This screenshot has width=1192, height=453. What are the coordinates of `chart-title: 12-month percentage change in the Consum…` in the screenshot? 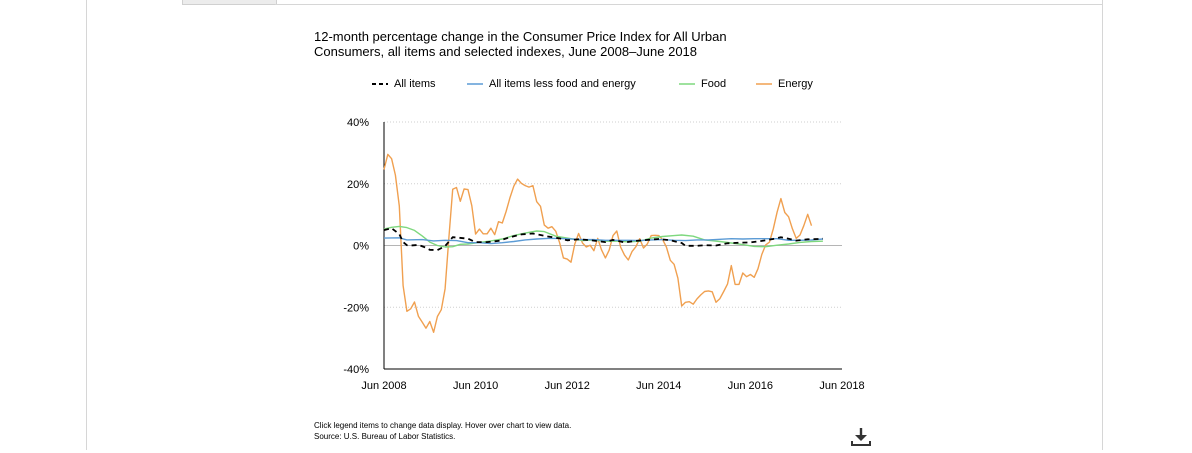 It's located at (554, 44).